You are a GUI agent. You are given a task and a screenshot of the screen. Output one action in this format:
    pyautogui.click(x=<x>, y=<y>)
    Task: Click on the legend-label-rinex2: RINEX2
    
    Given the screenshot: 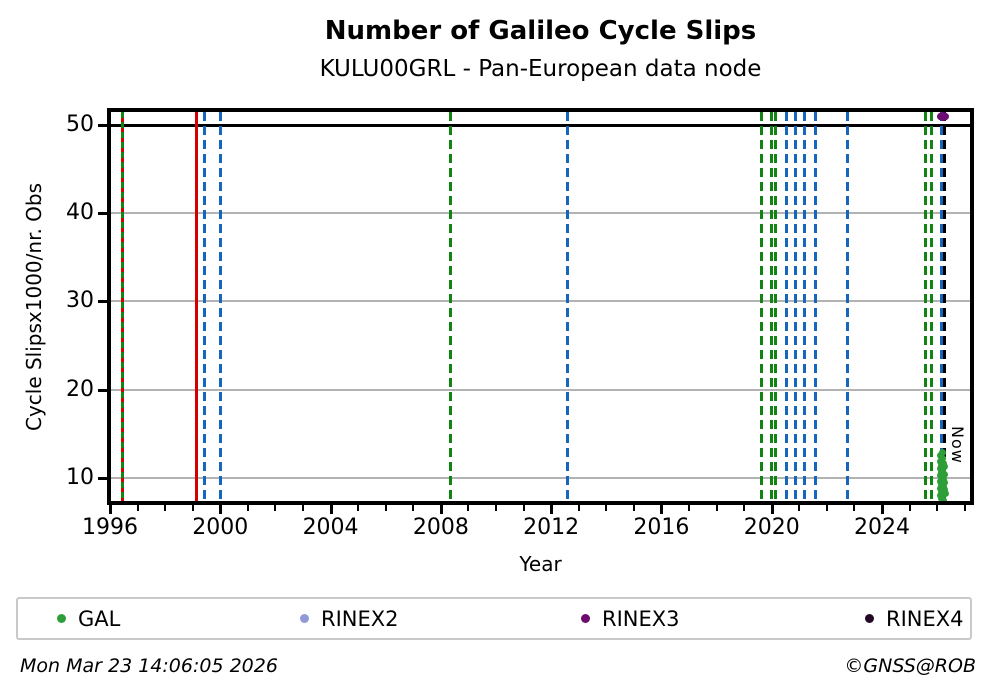 What is the action you would take?
    pyautogui.click(x=360, y=618)
    